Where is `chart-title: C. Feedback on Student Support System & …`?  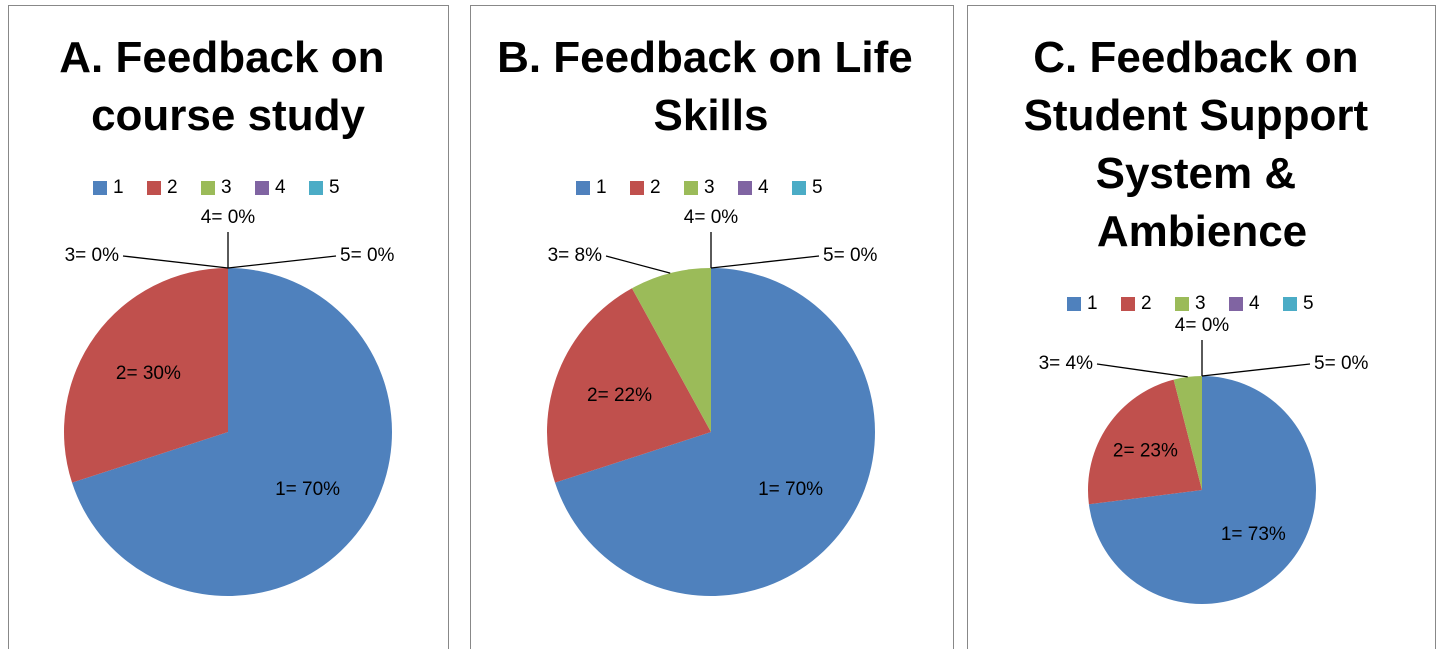 chart-title: C. Feedback on Student Support System & … is located at coordinates (1202, 144).